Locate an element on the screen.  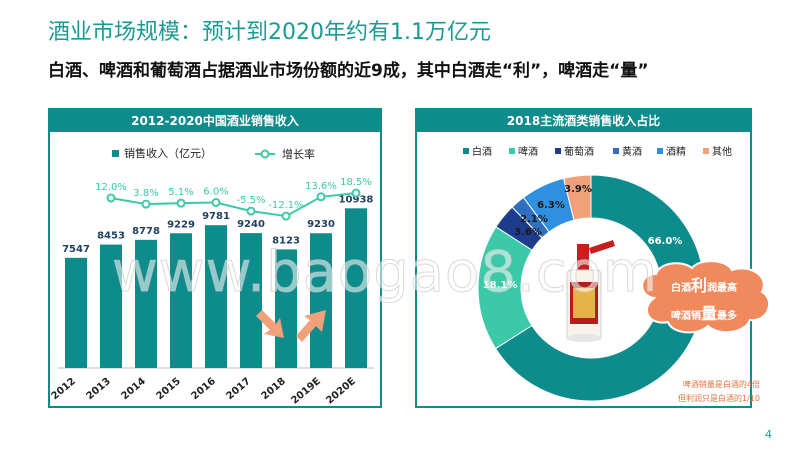
legend-label-revenue: 销售收入（亿元） is located at coordinates (168, 153).